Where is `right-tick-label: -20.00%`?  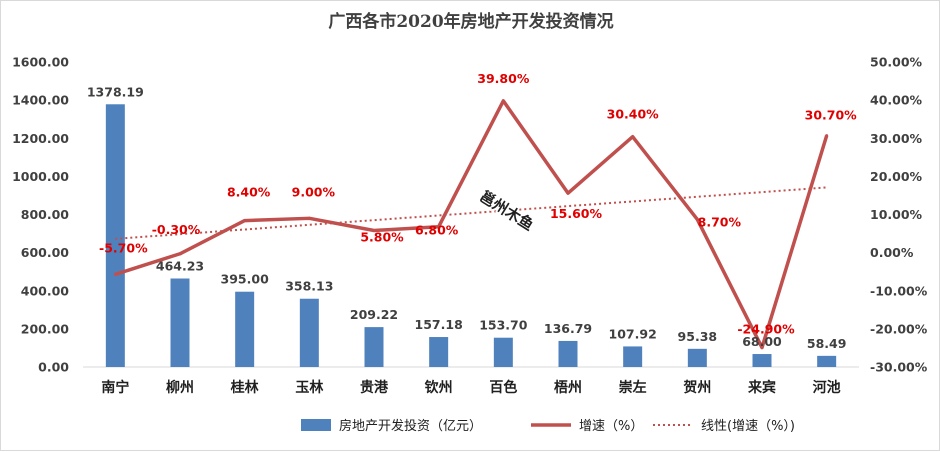 right-tick-label: -20.00% is located at coordinates (899, 328).